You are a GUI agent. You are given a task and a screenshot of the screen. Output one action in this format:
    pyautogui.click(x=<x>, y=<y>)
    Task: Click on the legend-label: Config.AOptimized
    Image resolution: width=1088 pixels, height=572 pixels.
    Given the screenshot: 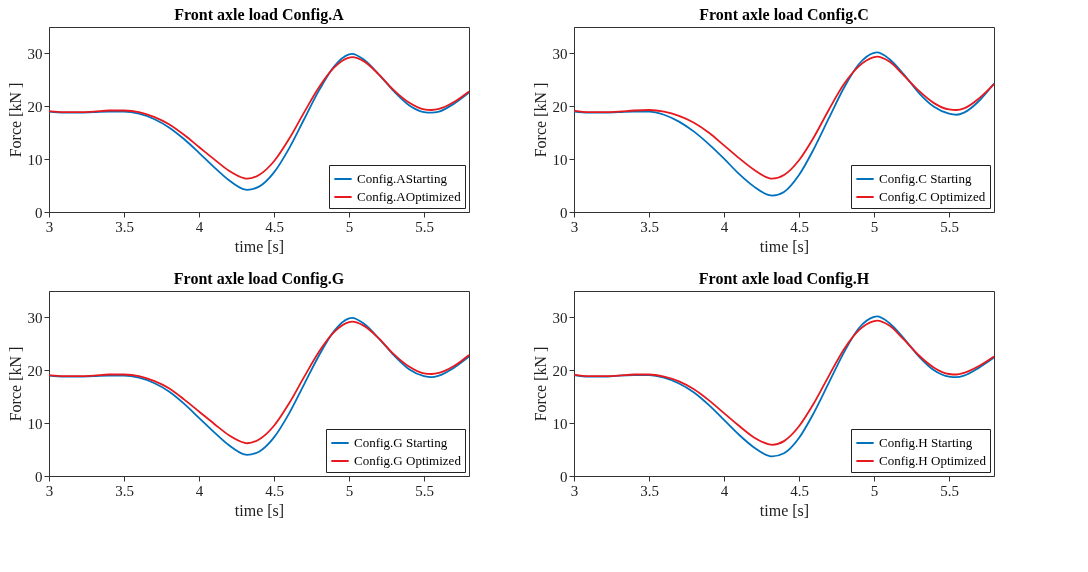 What is the action you would take?
    pyautogui.click(x=409, y=196)
    